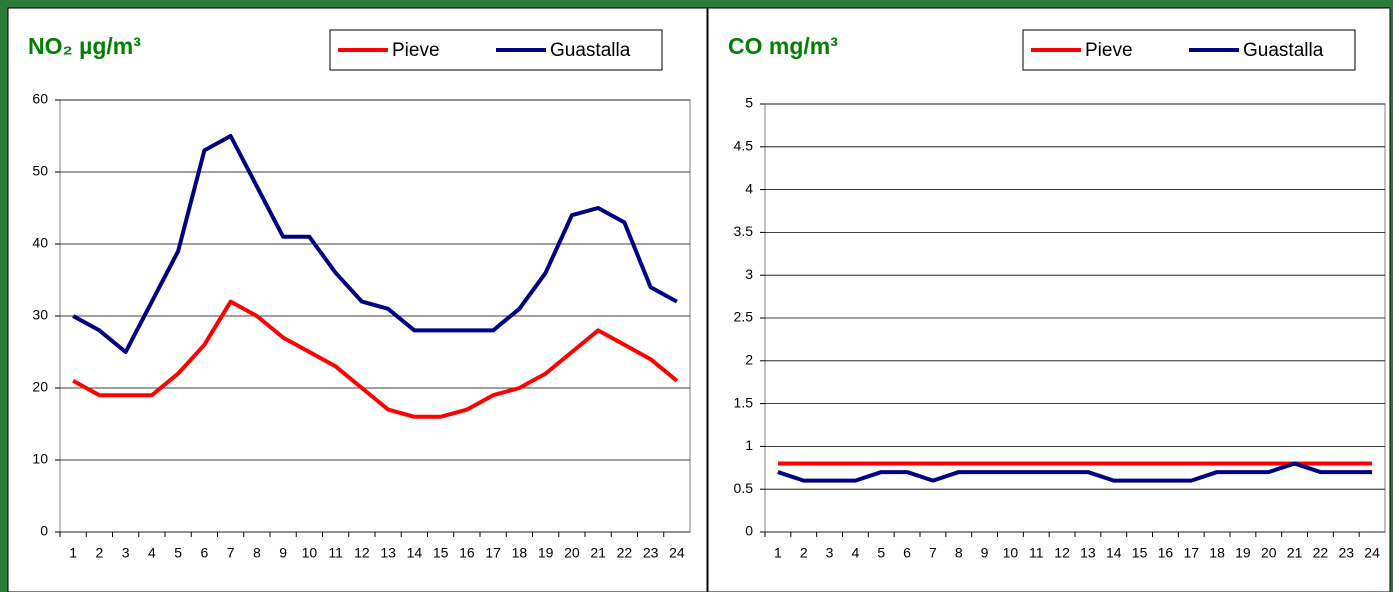 Image resolution: width=1393 pixels, height=592 pixels. Describe the element at coordinates (744, 402) in the screenshot. I see `y-tick-label: 1.5` at that location.